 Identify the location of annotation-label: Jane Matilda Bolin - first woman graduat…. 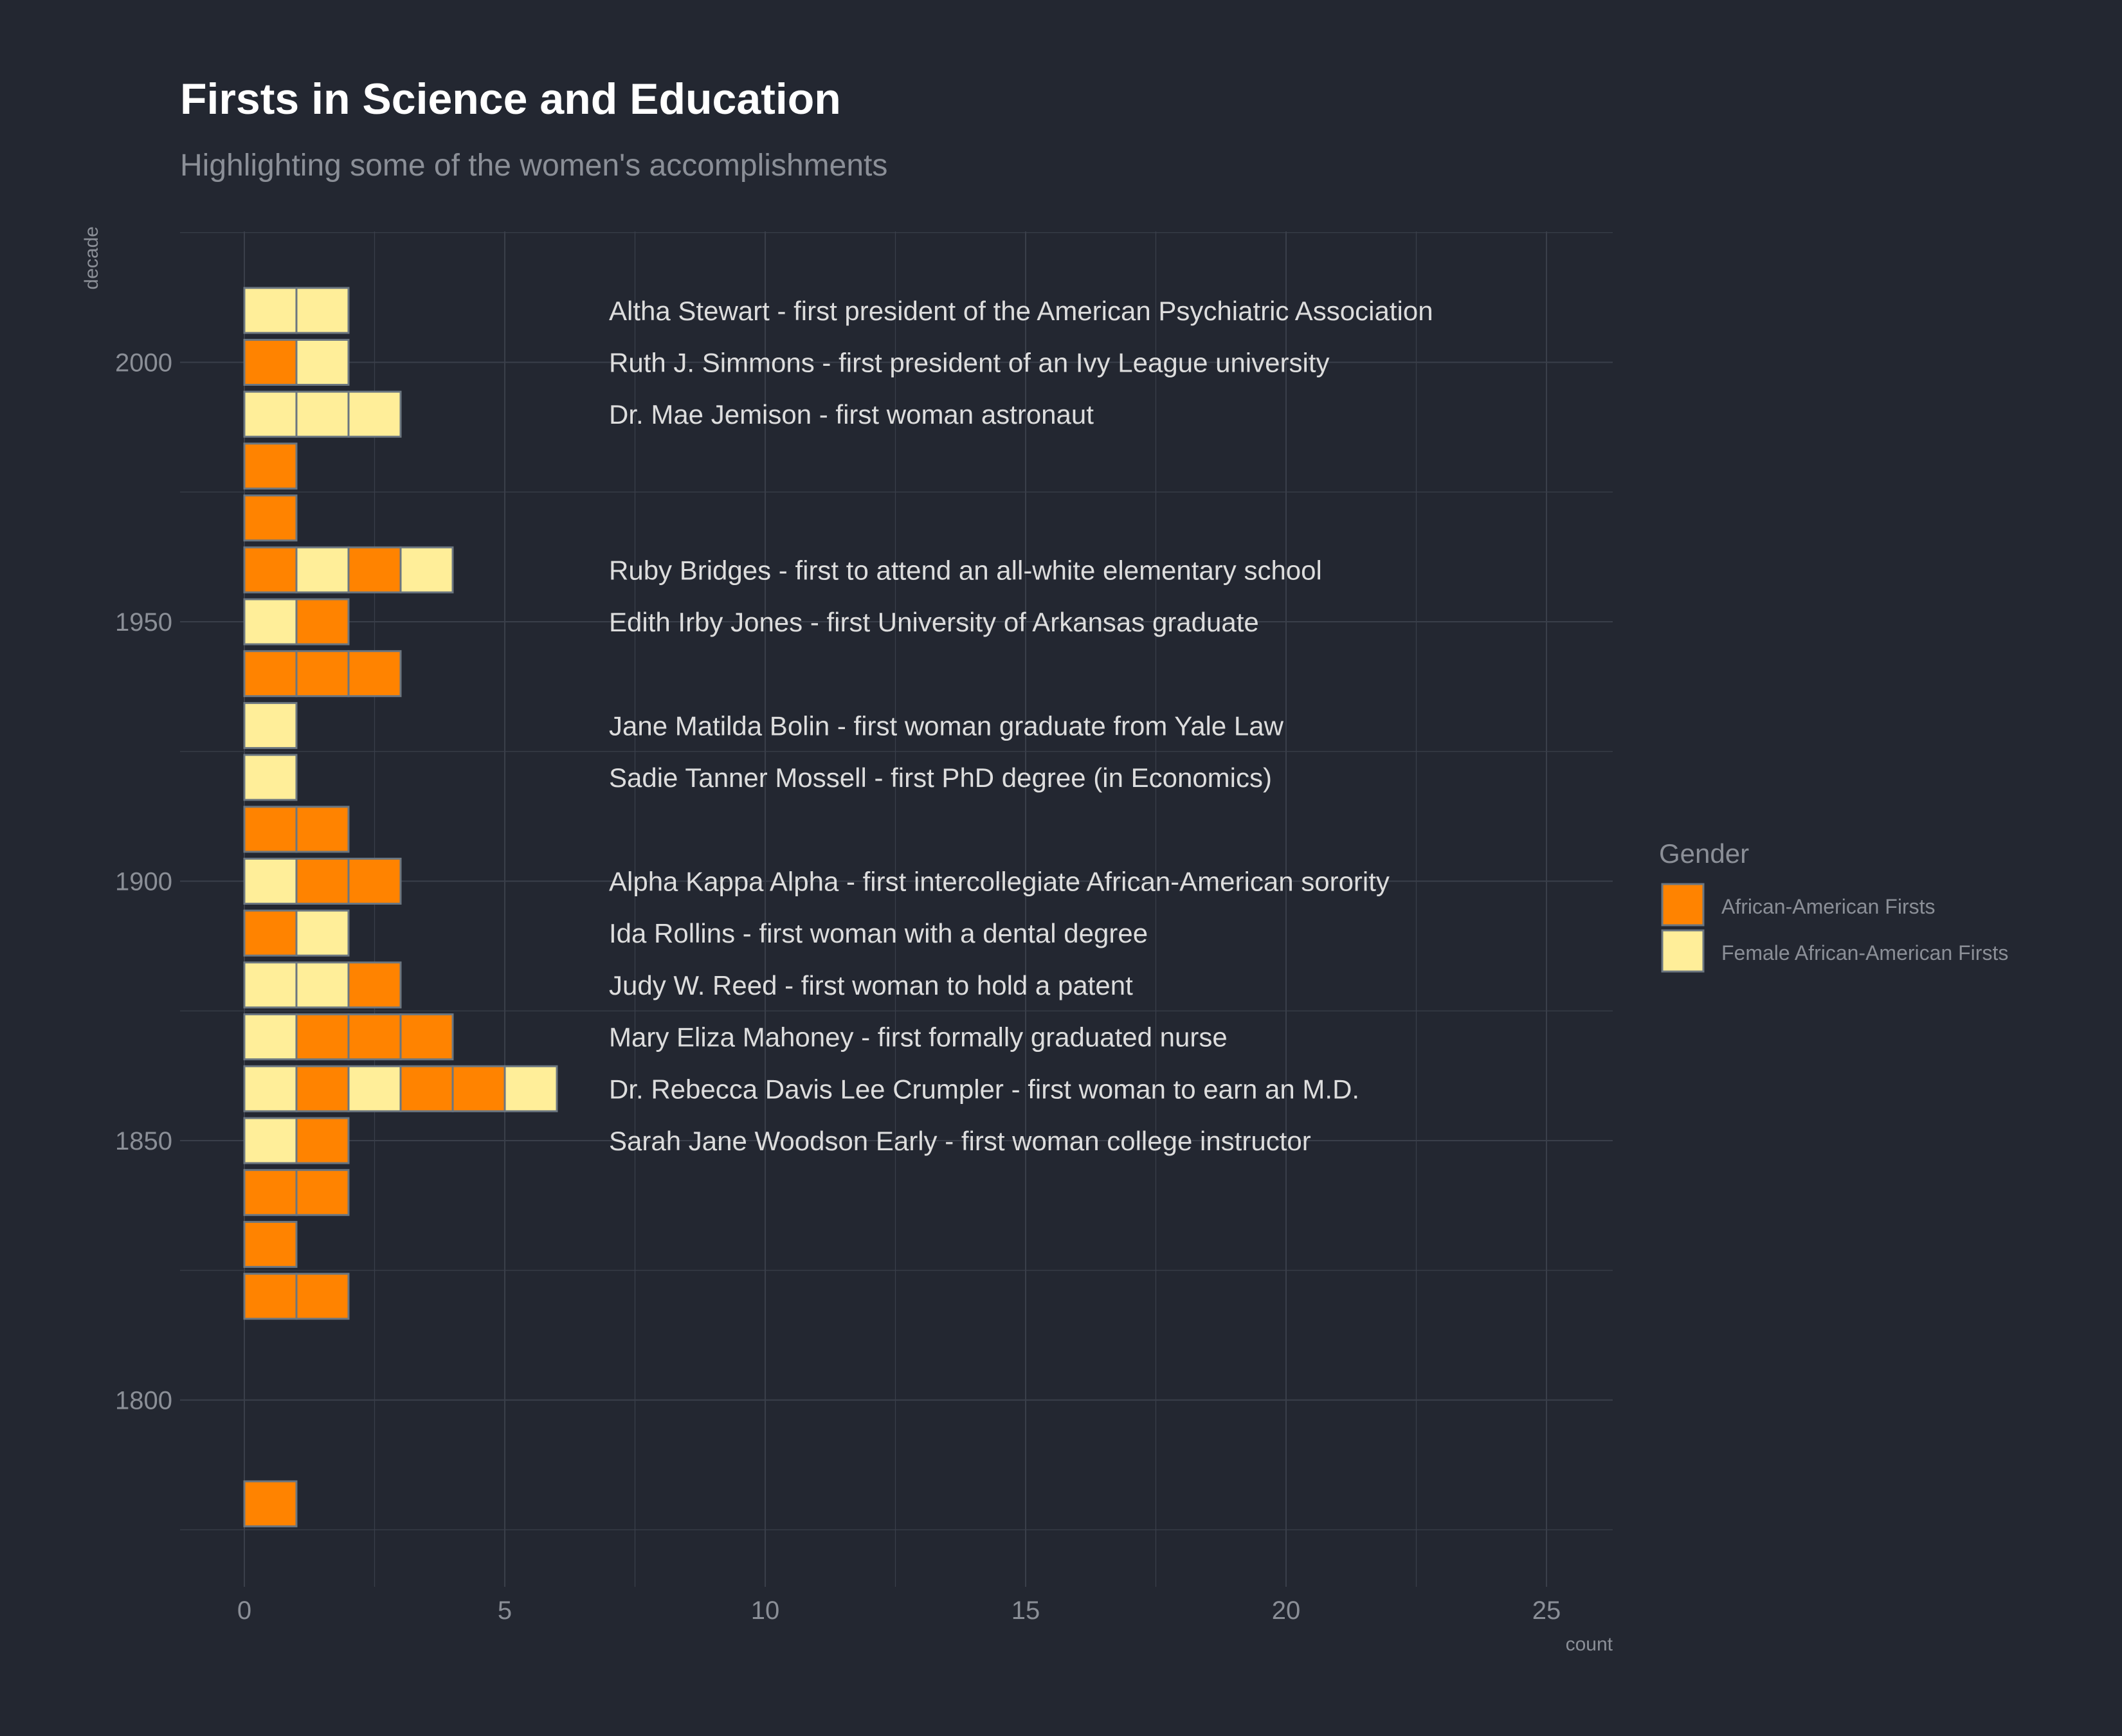
(946, 725).